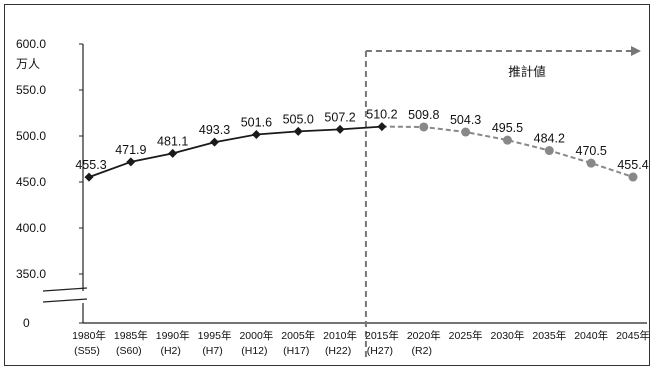 The width and height of the screenshot is (655, 371). I want to click on x-tick-sublabel: (H27), so click(380, 351).